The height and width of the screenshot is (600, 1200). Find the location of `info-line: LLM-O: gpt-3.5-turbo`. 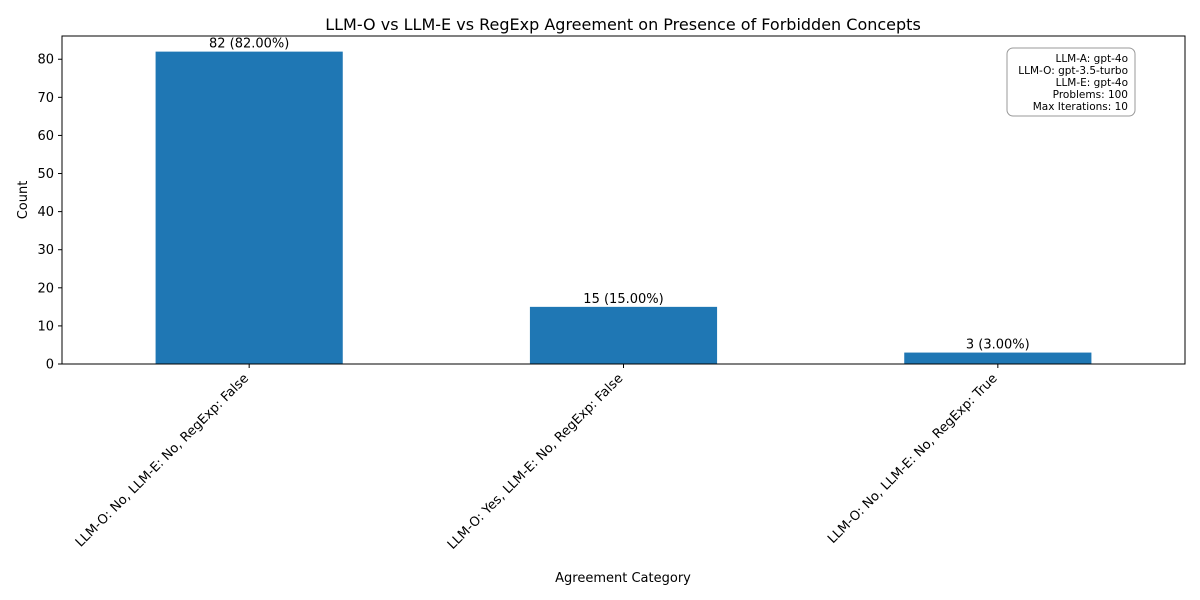

info-line: LLM-O: gpt-3.5-turbo is located at coordinates (1073, 71).